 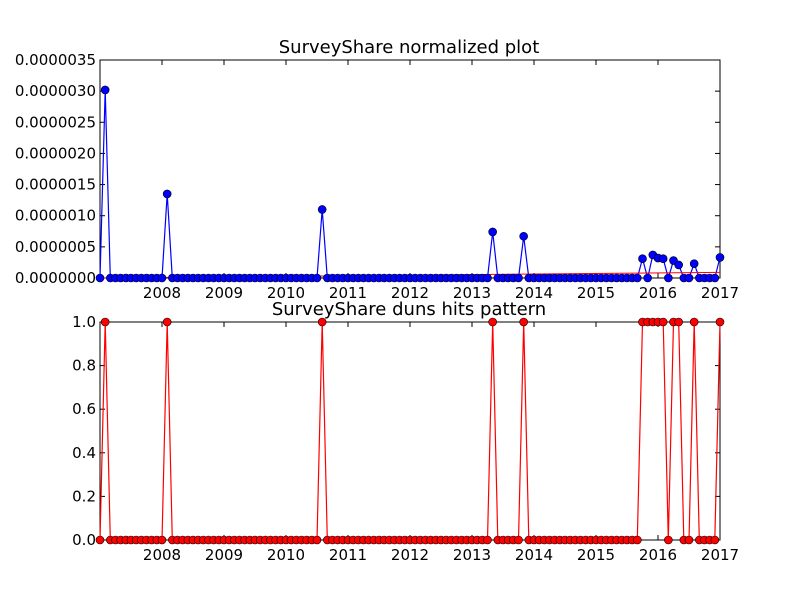 What do you see at coordinates (409, 47) in the screenshot?
I see `normalized-plot-title: SurveyShare normalized plot` at bounding box center [409, 47].